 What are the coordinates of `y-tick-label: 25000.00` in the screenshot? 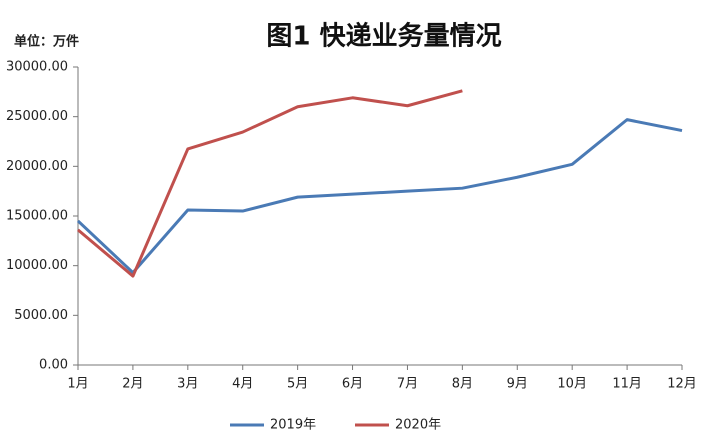 It's located at (37, 116).